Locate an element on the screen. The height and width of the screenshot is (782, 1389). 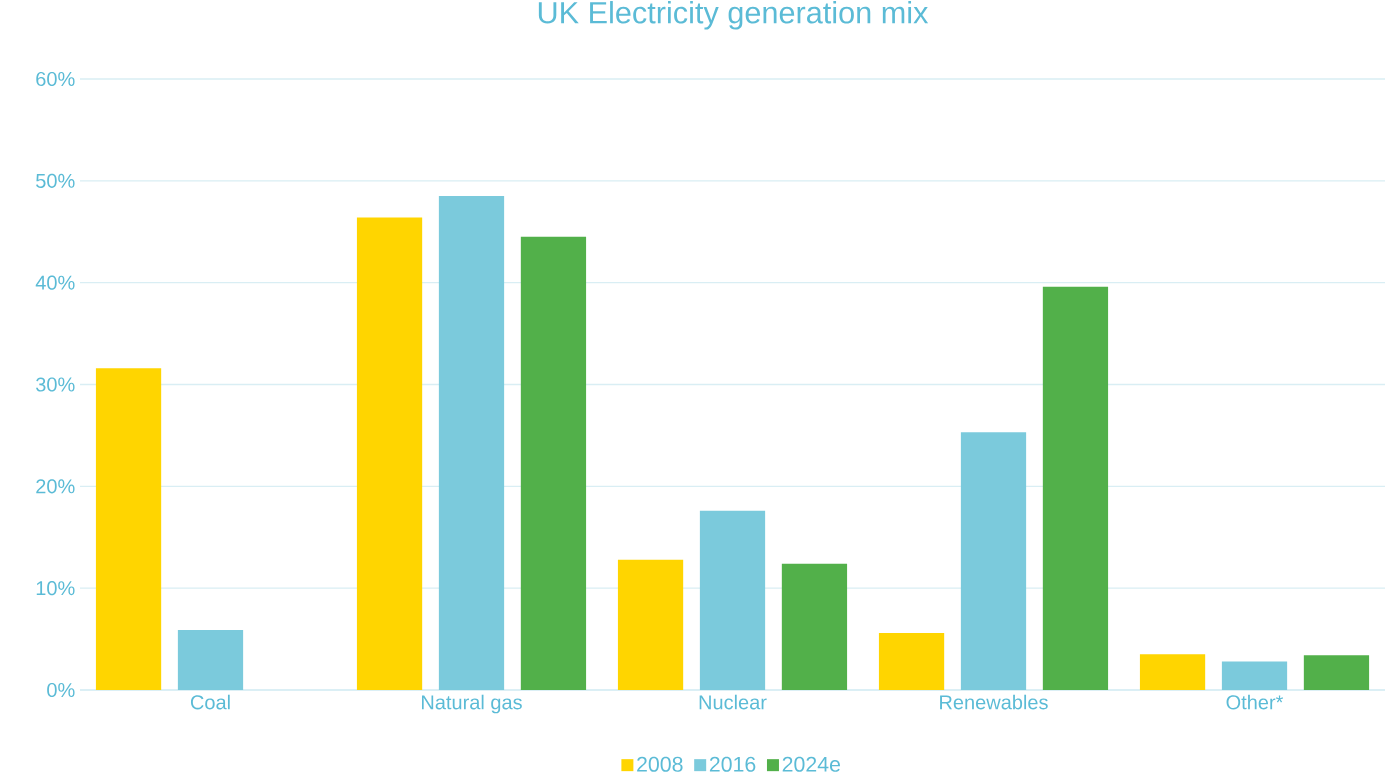
y-tick-label: 50% is located at coordinates (55, 180).